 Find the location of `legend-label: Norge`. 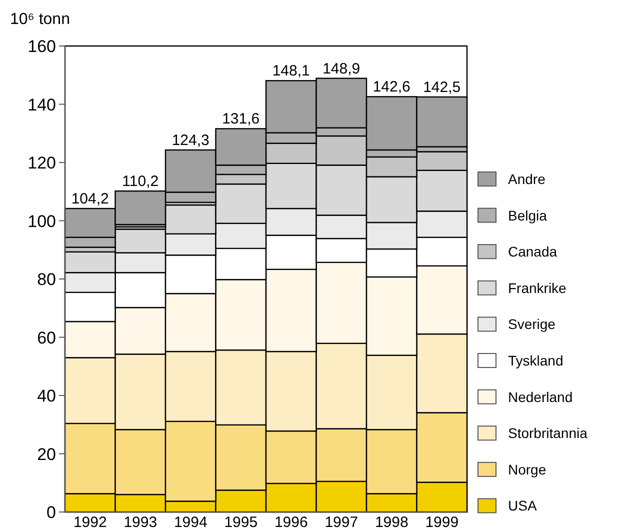

legend-label: Norge is located at coordinates (527, 469).